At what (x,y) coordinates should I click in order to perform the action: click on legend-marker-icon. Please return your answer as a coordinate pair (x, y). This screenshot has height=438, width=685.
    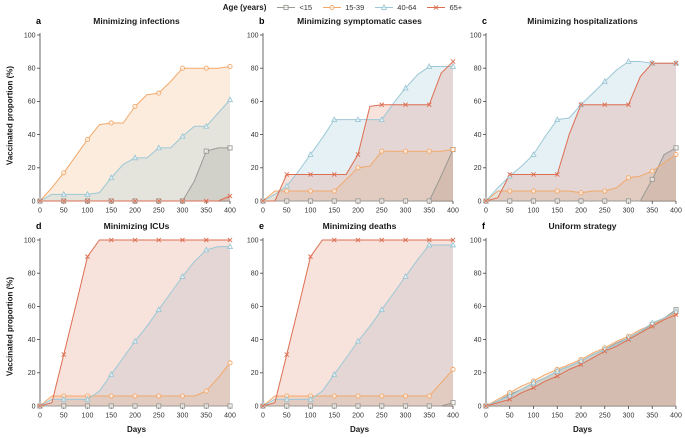
    Looking at the image, I should click on (436, 7).